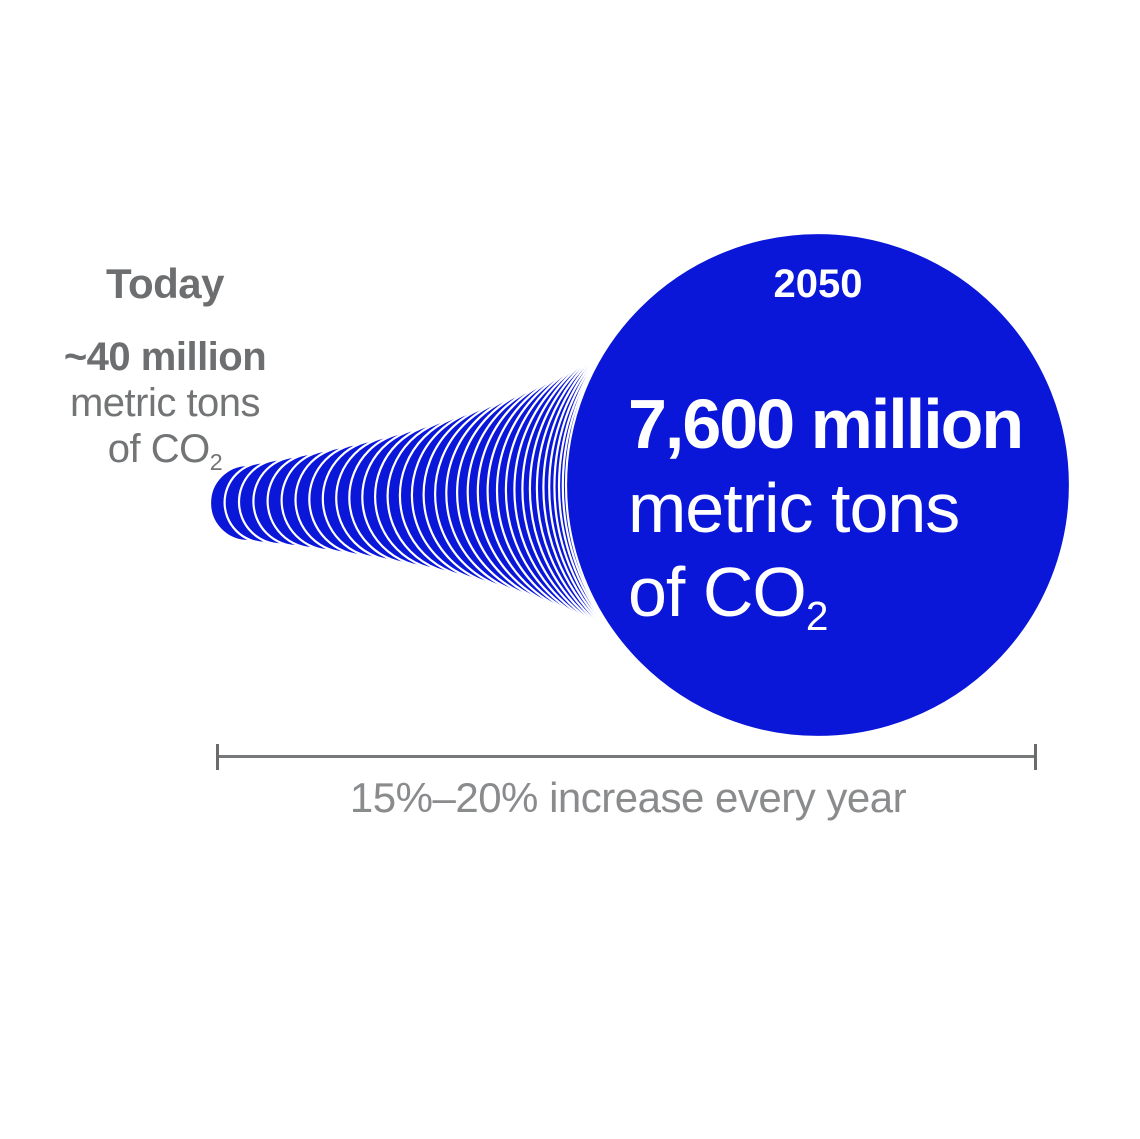 This screenshot has height=1139, width=1140. Describe the element at coordinates (794, 508) in the screenshot. I see `year-2050-unit-line1: metric tons` at that location.